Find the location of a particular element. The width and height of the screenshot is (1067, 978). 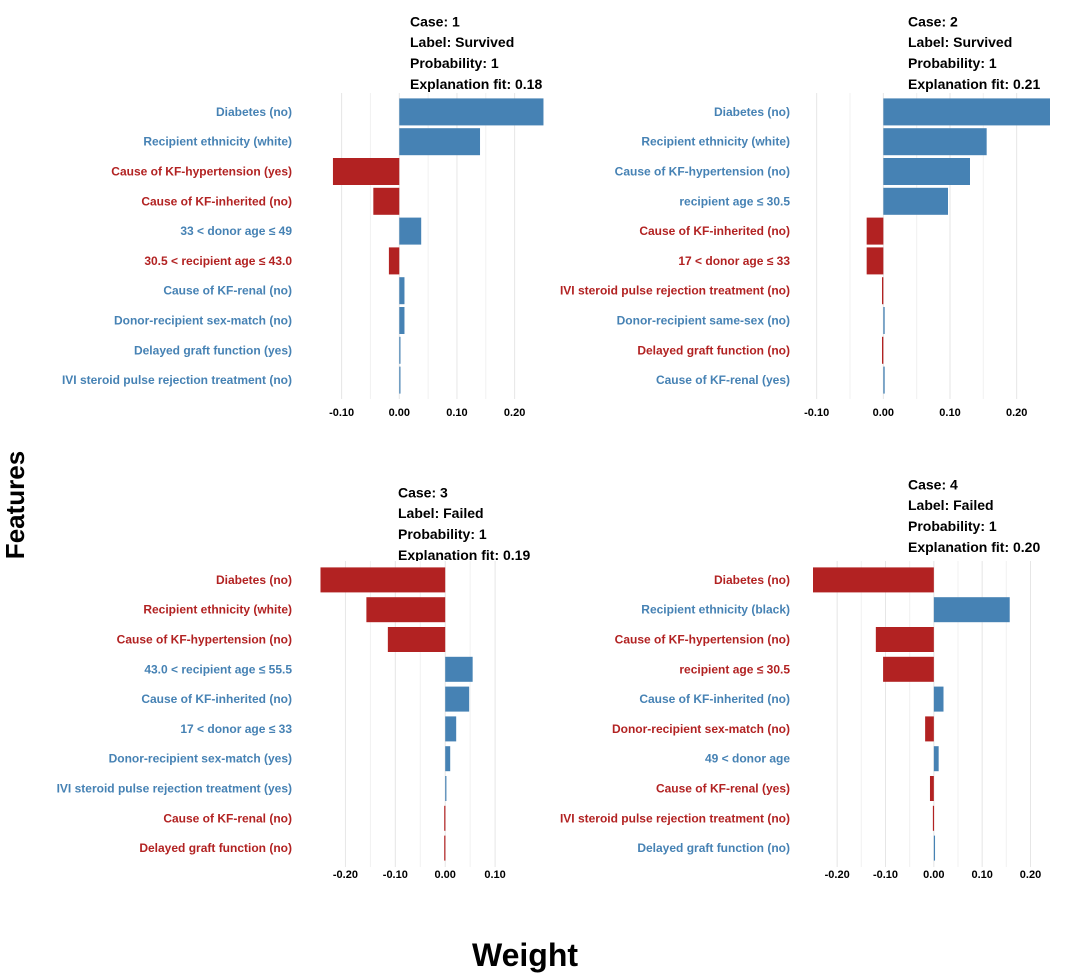

feature-label: Donor-recipient same-sex (no) is located at coordinates (703, 321).